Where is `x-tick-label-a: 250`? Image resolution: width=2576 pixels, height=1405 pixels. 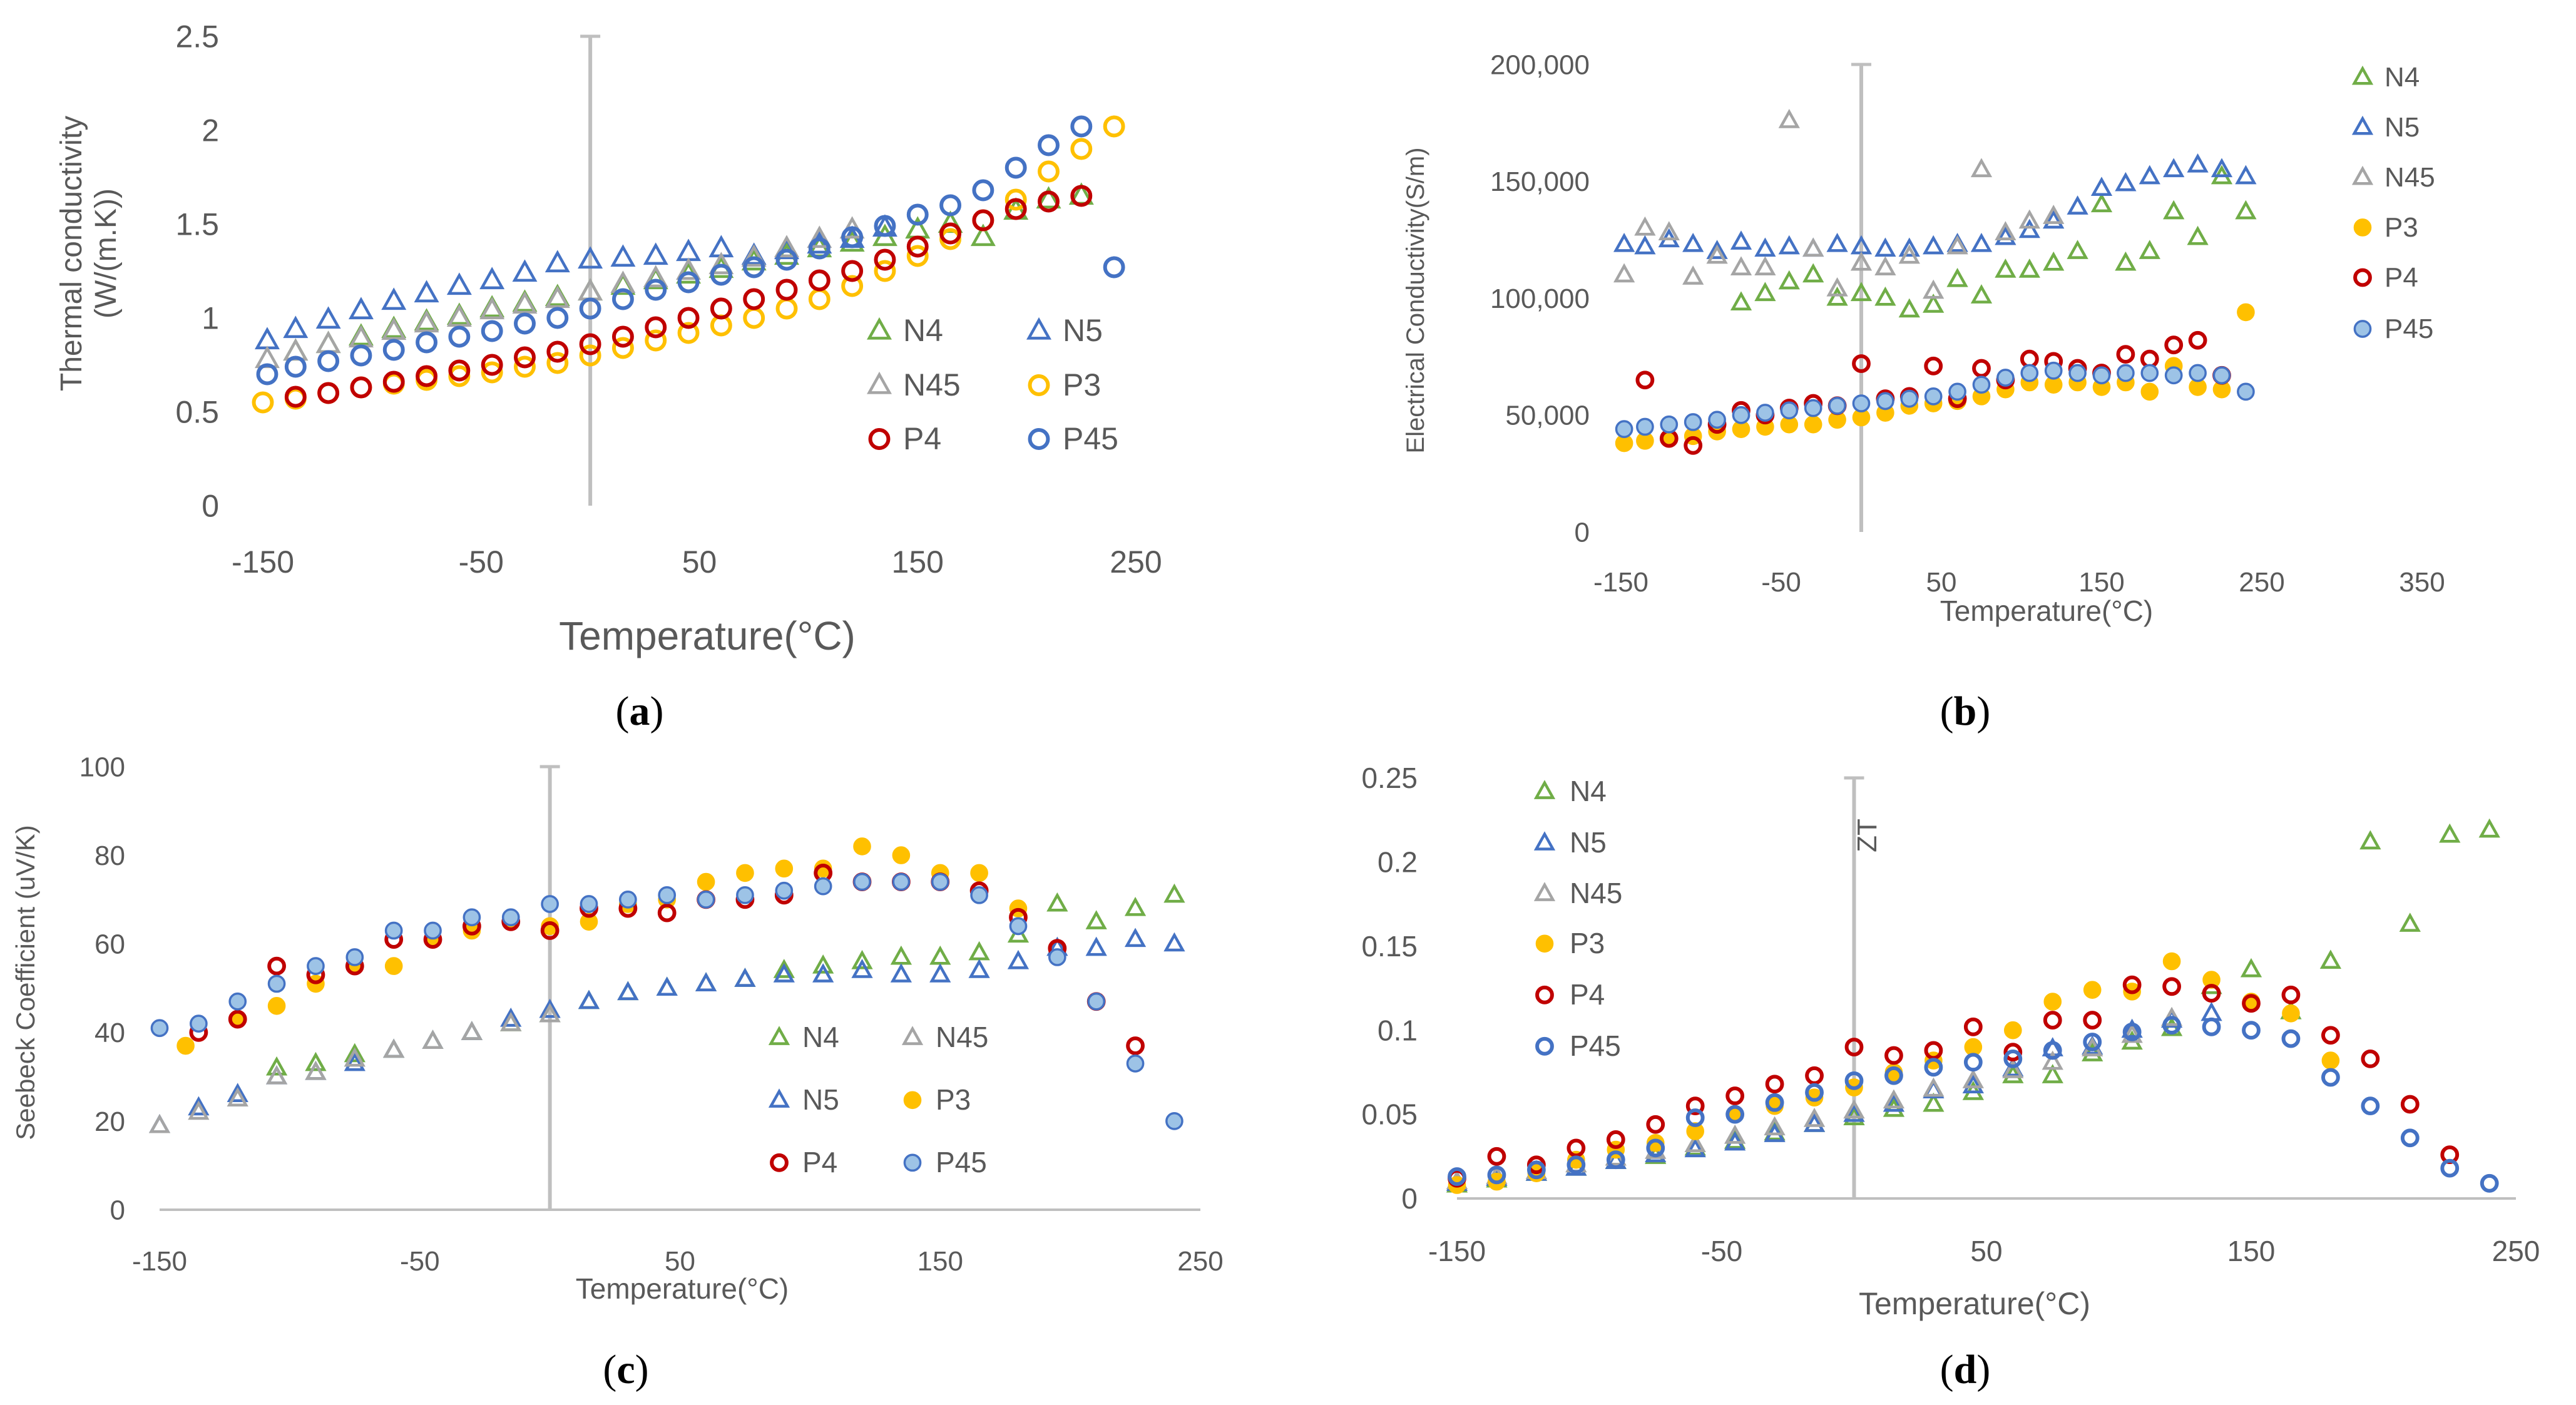
x-tick-label-a: 250 is located at coordinates (1136, 562).